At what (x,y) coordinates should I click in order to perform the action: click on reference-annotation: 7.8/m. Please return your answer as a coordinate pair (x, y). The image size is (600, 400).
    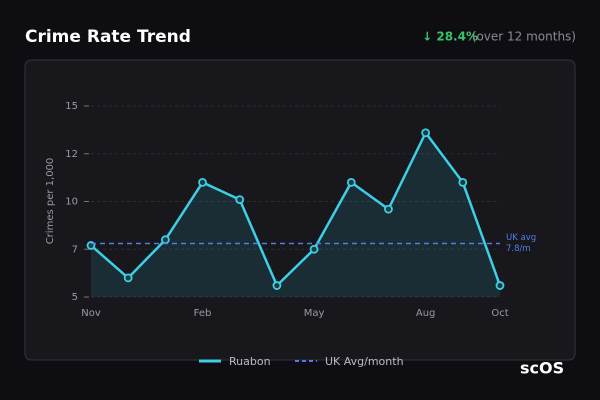
    Looking at the image, I should click on (518, 249).